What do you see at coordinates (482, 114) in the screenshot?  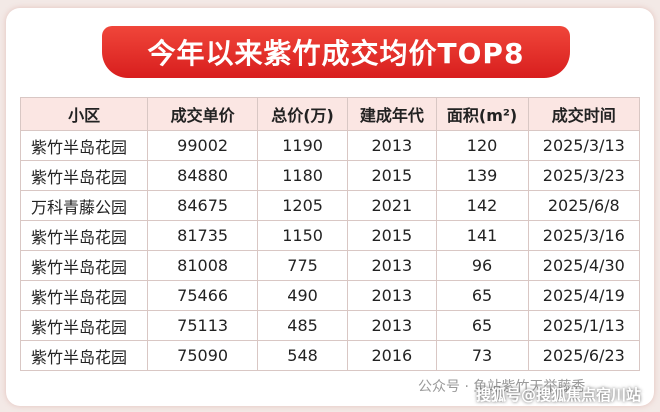 I see `header-cell: 面积(m²)` at bounding box center [482, 114].